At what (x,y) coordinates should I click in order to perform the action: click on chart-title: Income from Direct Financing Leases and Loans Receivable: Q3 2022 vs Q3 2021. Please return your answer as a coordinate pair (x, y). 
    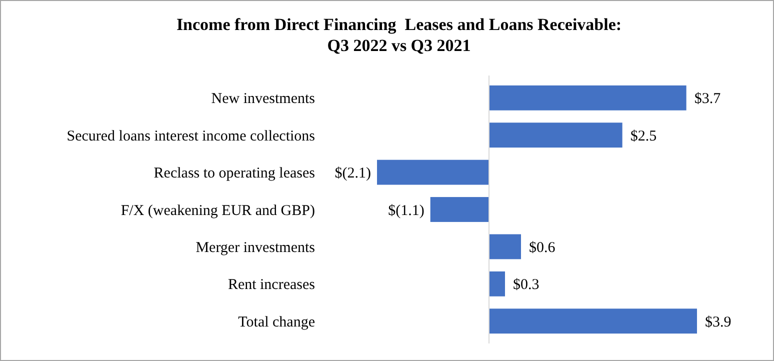
    Looking at the image, I should click on (399, 35).